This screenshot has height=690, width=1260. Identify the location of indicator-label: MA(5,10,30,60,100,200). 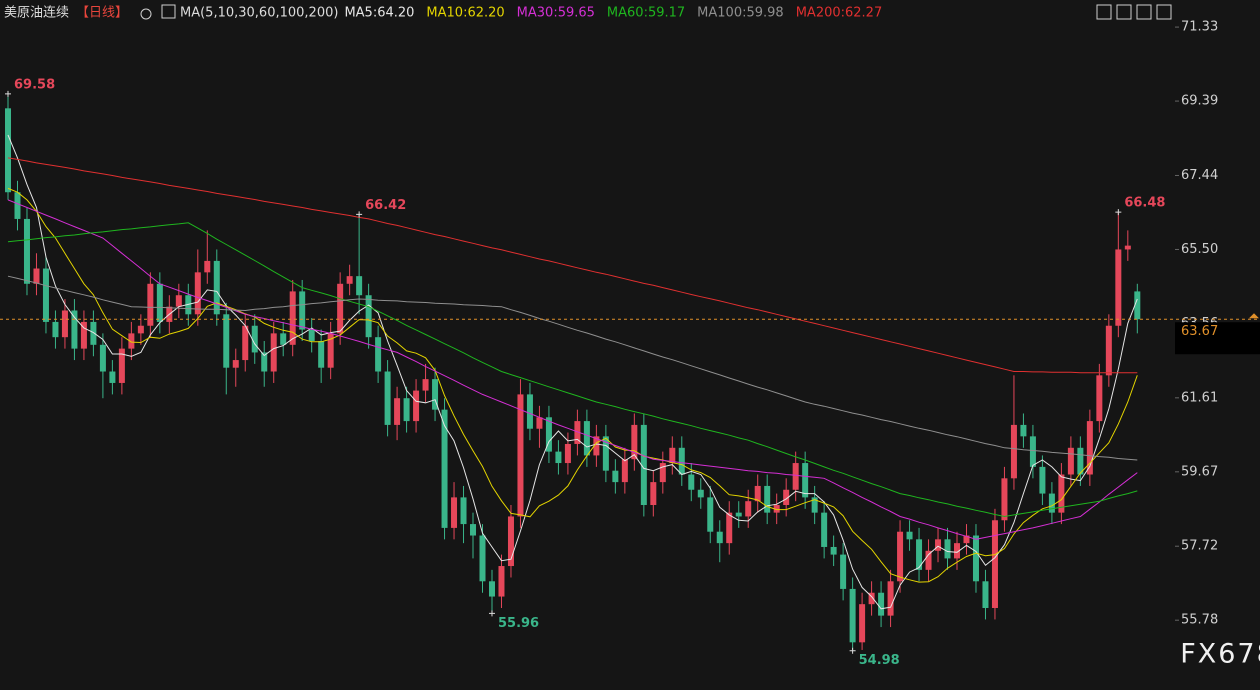
(259, 13).